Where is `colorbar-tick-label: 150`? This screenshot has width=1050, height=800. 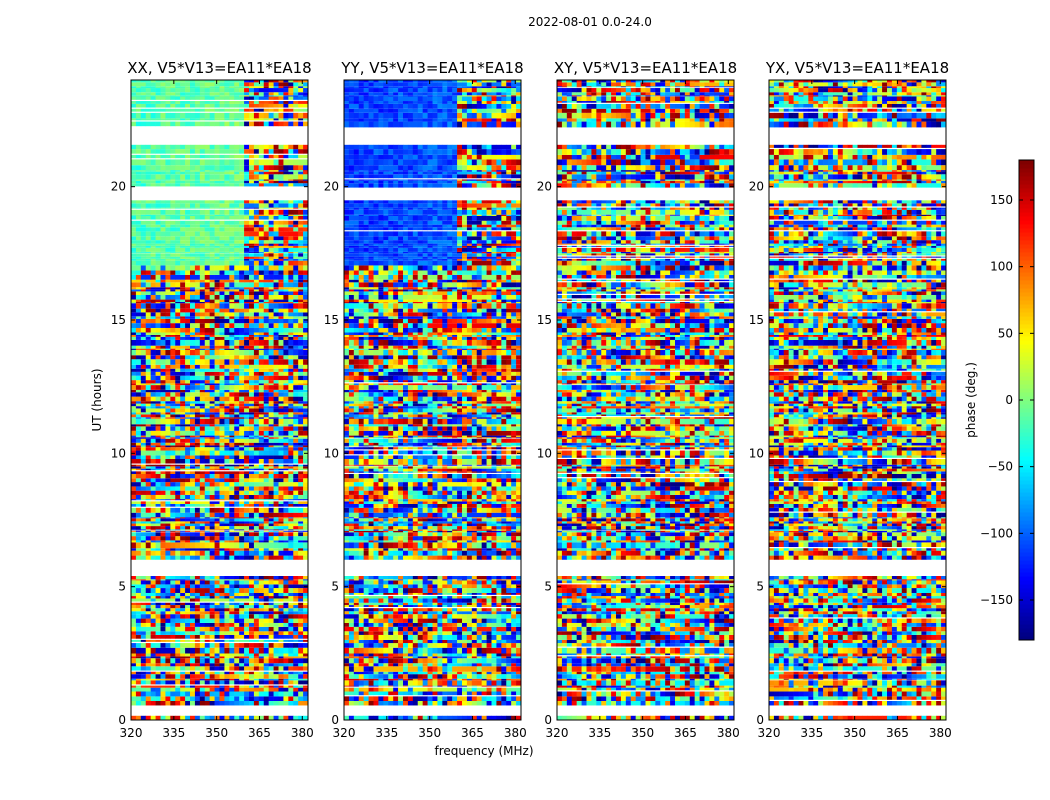 colorbar-tick-label: 150 is located at coordinates (1001, 200).